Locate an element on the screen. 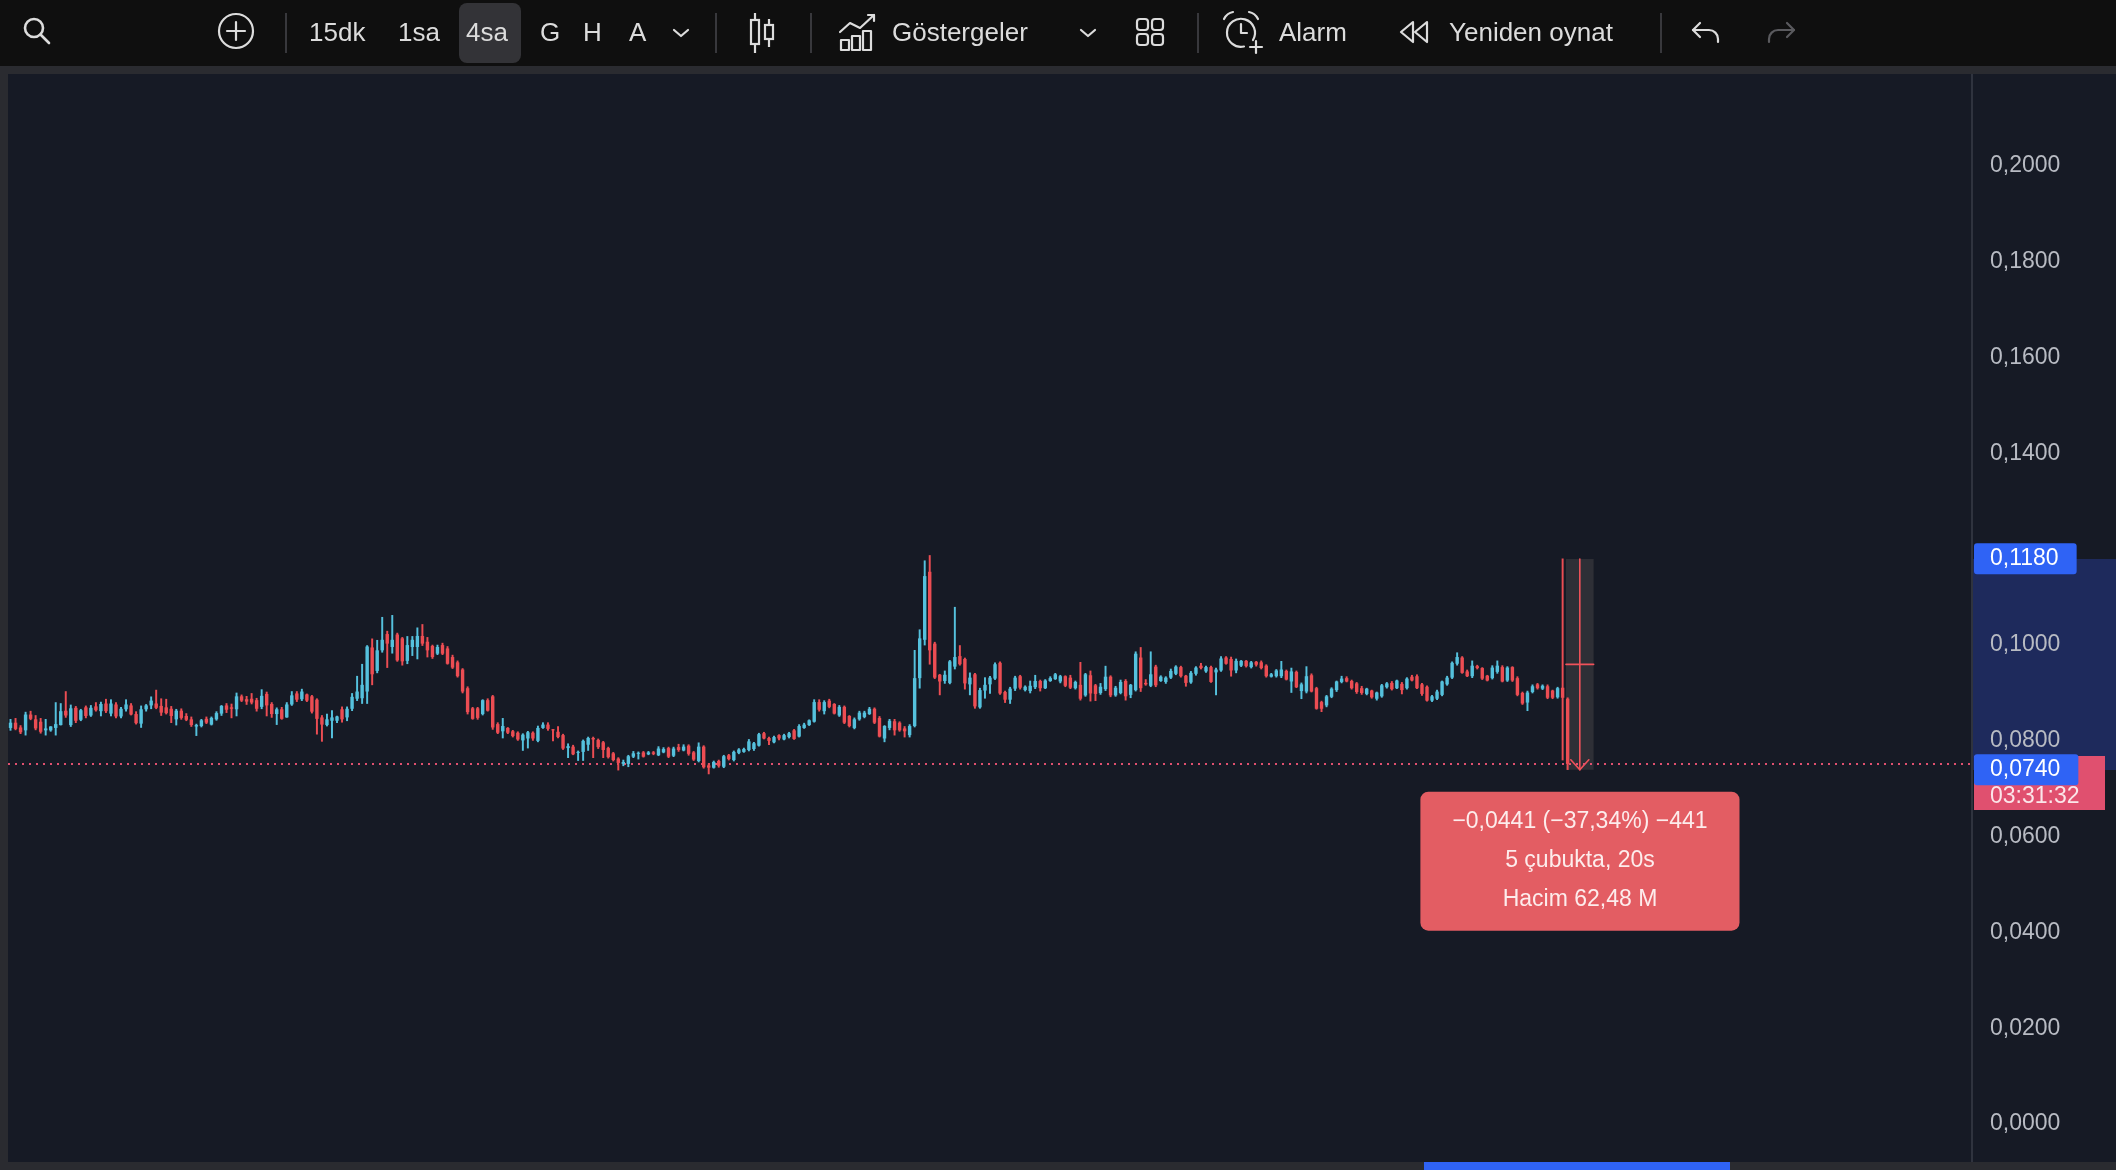 Image resolution: width=2116 pixels, height=1170 pixels. y-tick-label: 0,0000 is located at coordinates (2025, 1122).